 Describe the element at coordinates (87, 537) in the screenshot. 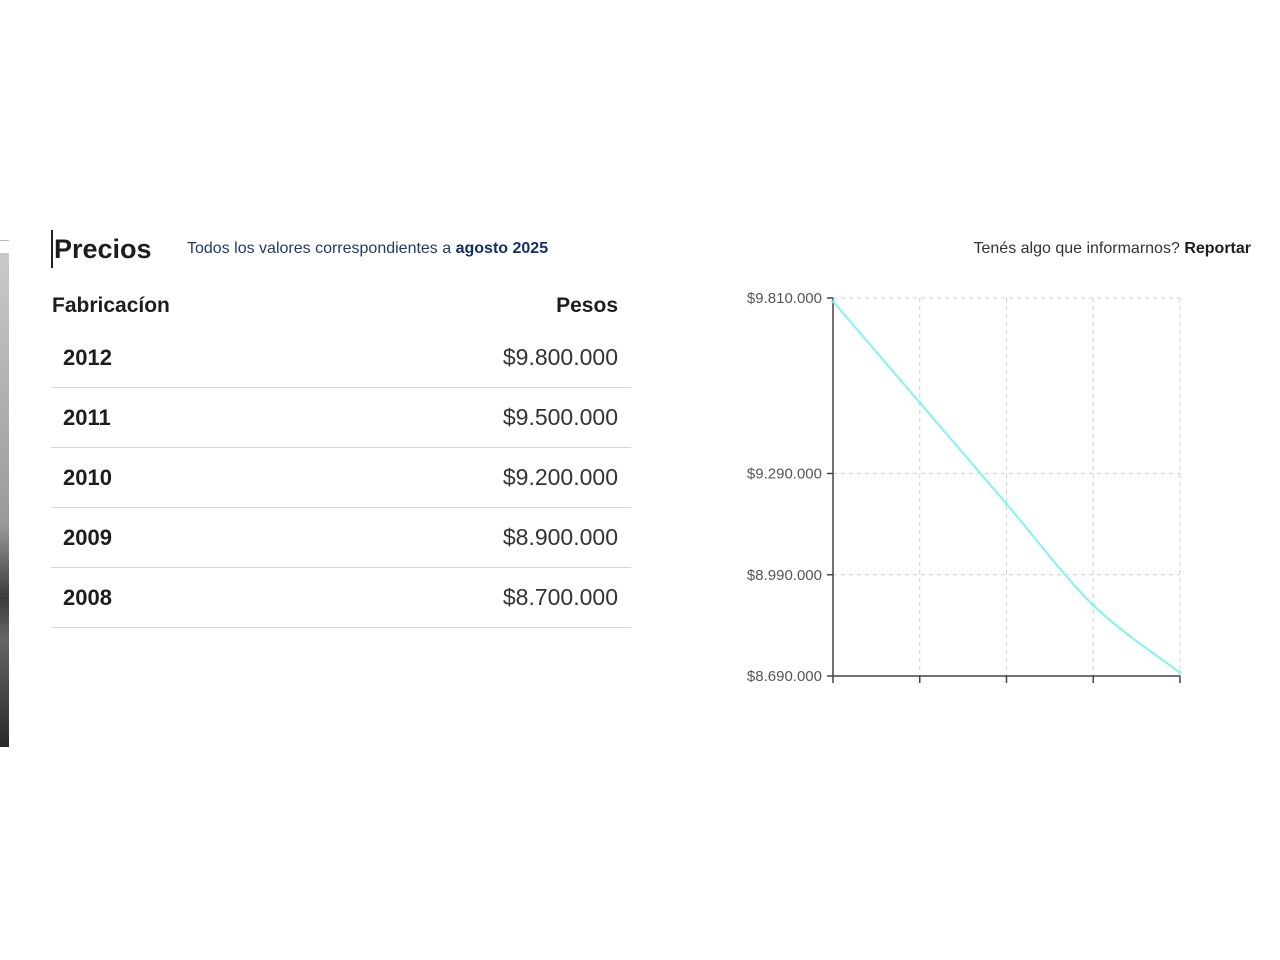

I see `row-year: 2009` at that location.